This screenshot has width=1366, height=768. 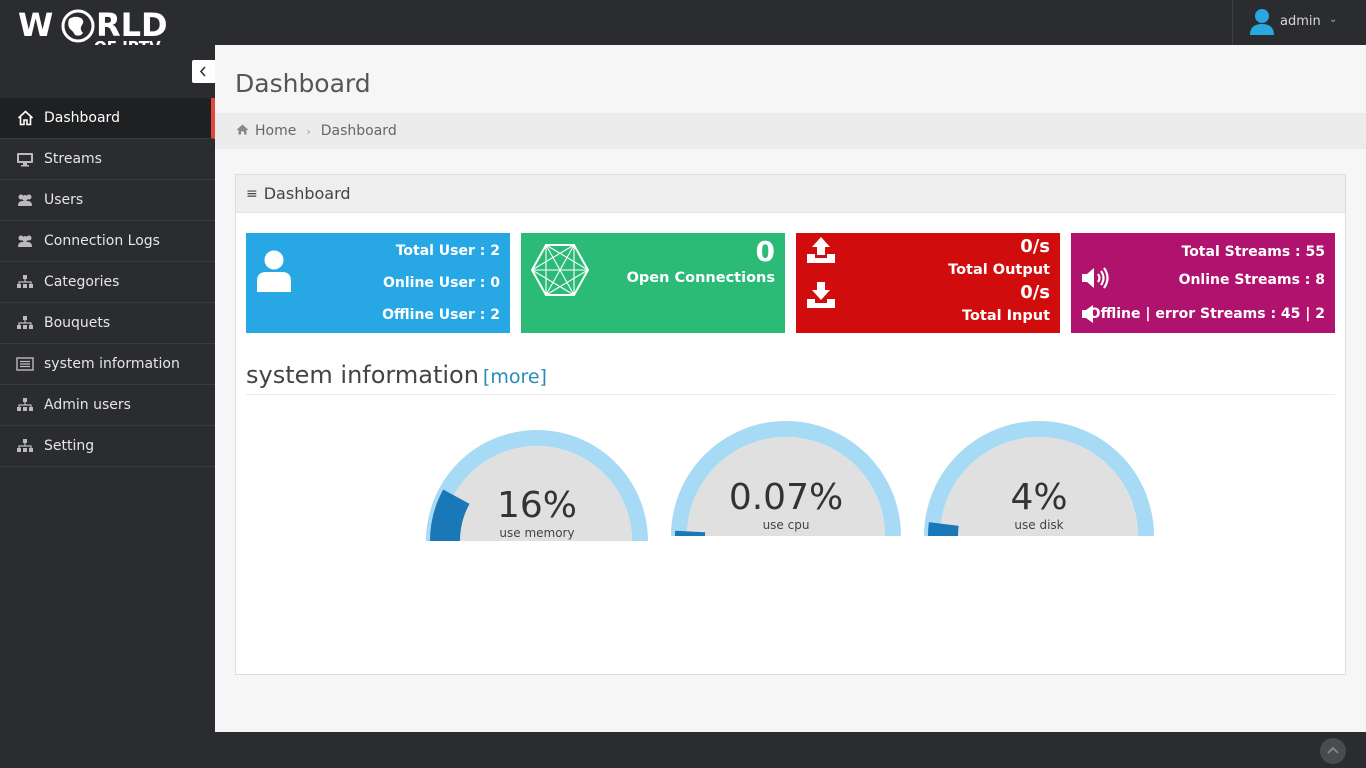 I want to click on chevron-down-icon: ⌄, so click(x=1333, y=19).